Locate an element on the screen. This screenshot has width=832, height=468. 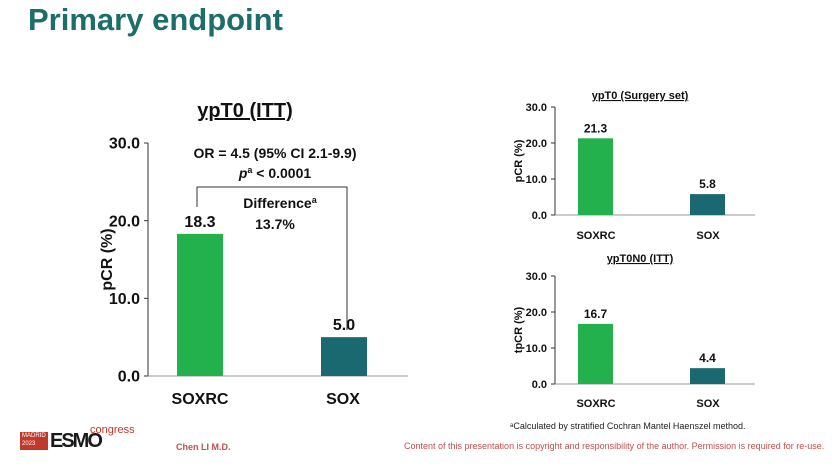
chart-title: ypT0N0 (ITT) is located at coordinates (640, 259).